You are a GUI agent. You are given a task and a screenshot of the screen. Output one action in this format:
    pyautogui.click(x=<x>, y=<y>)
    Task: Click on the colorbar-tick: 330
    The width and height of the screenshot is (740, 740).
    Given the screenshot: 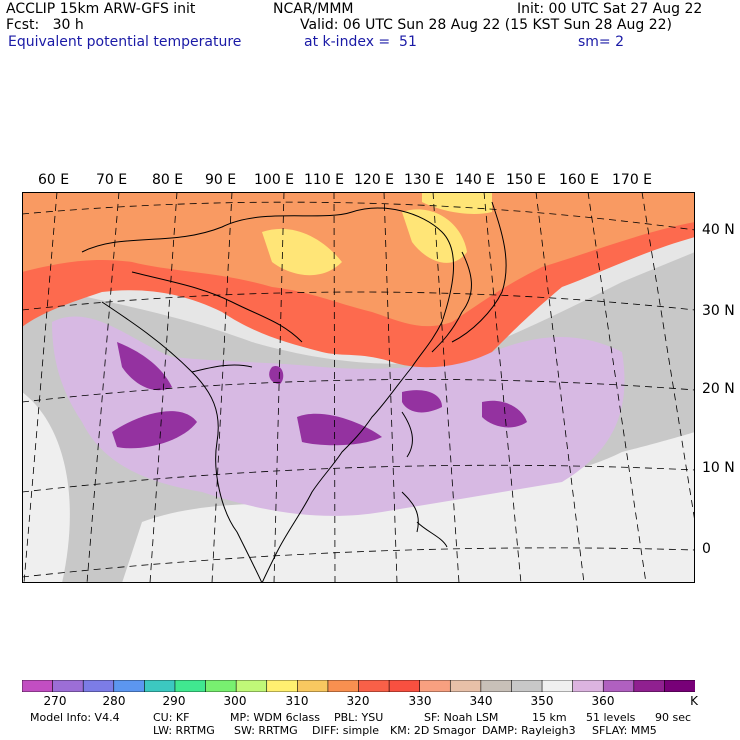 What is the action you would take?
    pyautogui.click(x=420, y=701)
    